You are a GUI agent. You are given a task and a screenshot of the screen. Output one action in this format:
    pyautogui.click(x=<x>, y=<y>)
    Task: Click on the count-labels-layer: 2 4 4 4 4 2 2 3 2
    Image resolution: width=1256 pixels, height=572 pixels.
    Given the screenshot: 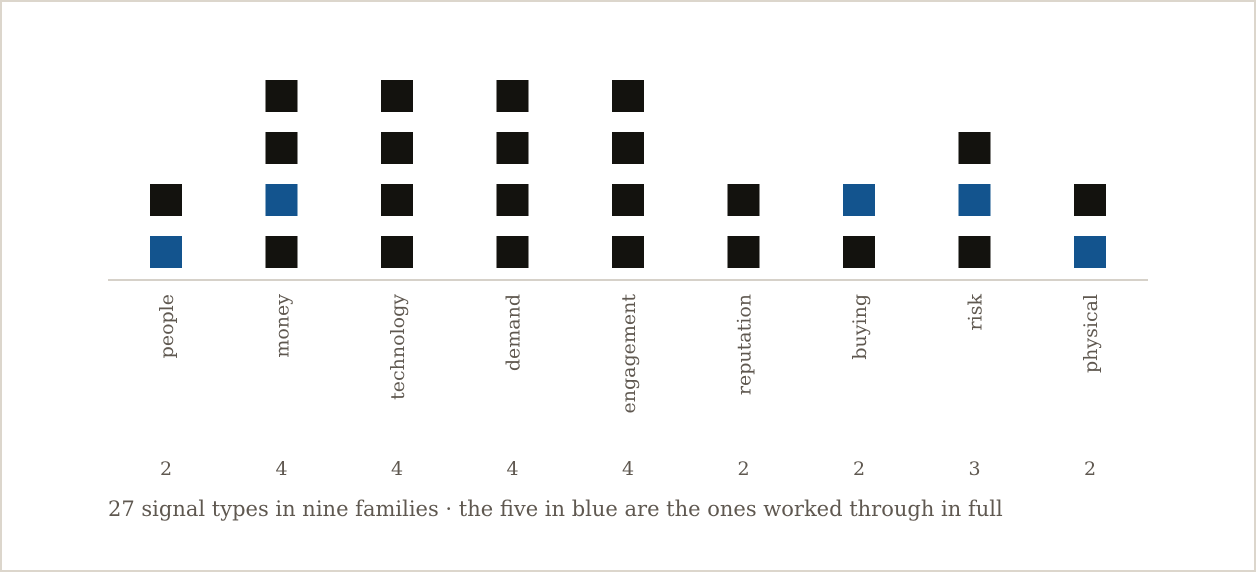 What is the action you would take?
    pyautogui.click(x=628, y=469)
    